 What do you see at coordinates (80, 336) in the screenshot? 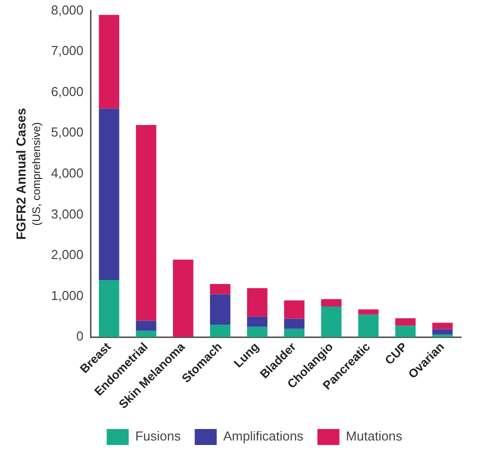
I see `y-tick-label: 0` at bounding box center [80, 336].